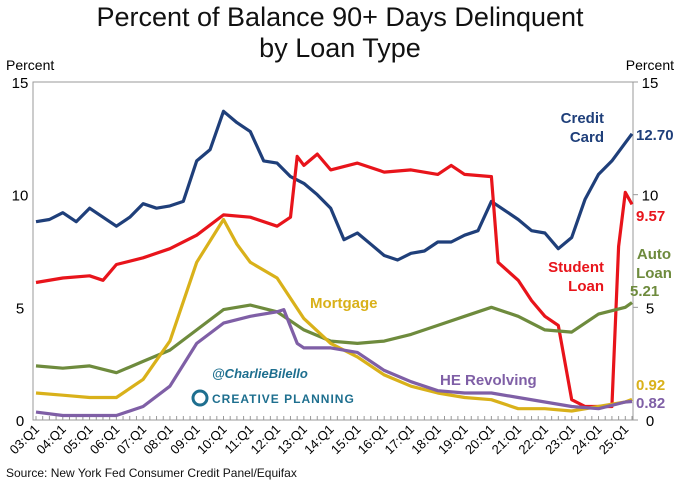 This screenshot has height=487, width=680. Describe the element at coordinates (292, 440) in the screenshot. I see `x-tick-label: 13:Q1` at that location.